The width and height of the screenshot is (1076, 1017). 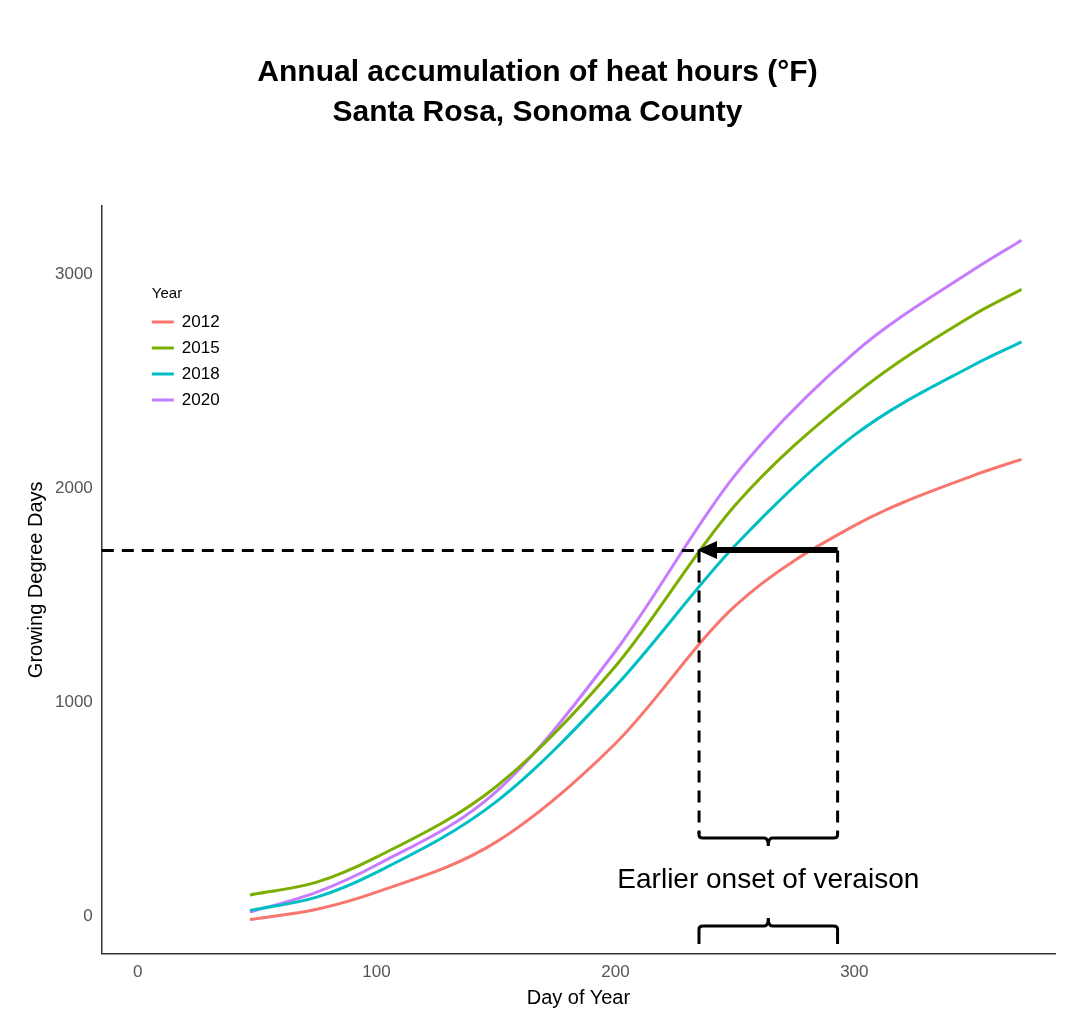 I want to click on y-tick-label: 3000, so click(x=73, y=274).